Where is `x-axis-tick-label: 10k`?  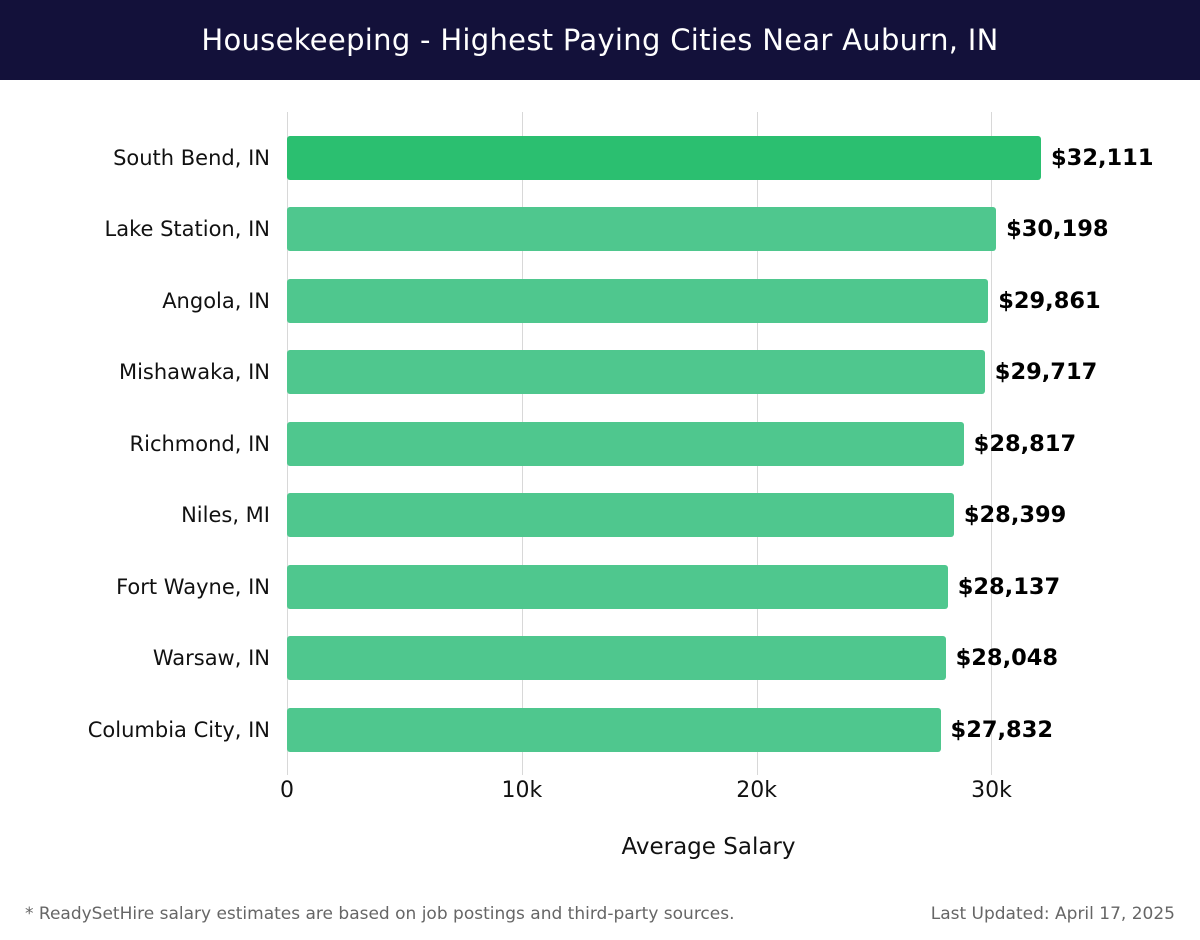 x-axis-tick-label: 10k is located at coordinates (522, 790).